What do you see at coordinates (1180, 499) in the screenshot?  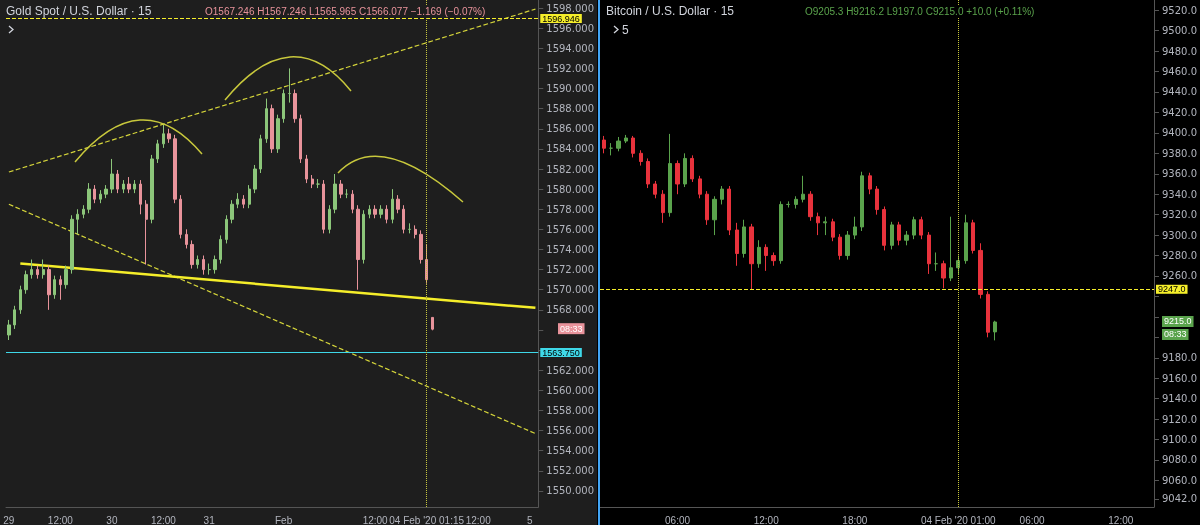 I see `y-tick-label: 9042.0` at bounding box center [1180, 499].